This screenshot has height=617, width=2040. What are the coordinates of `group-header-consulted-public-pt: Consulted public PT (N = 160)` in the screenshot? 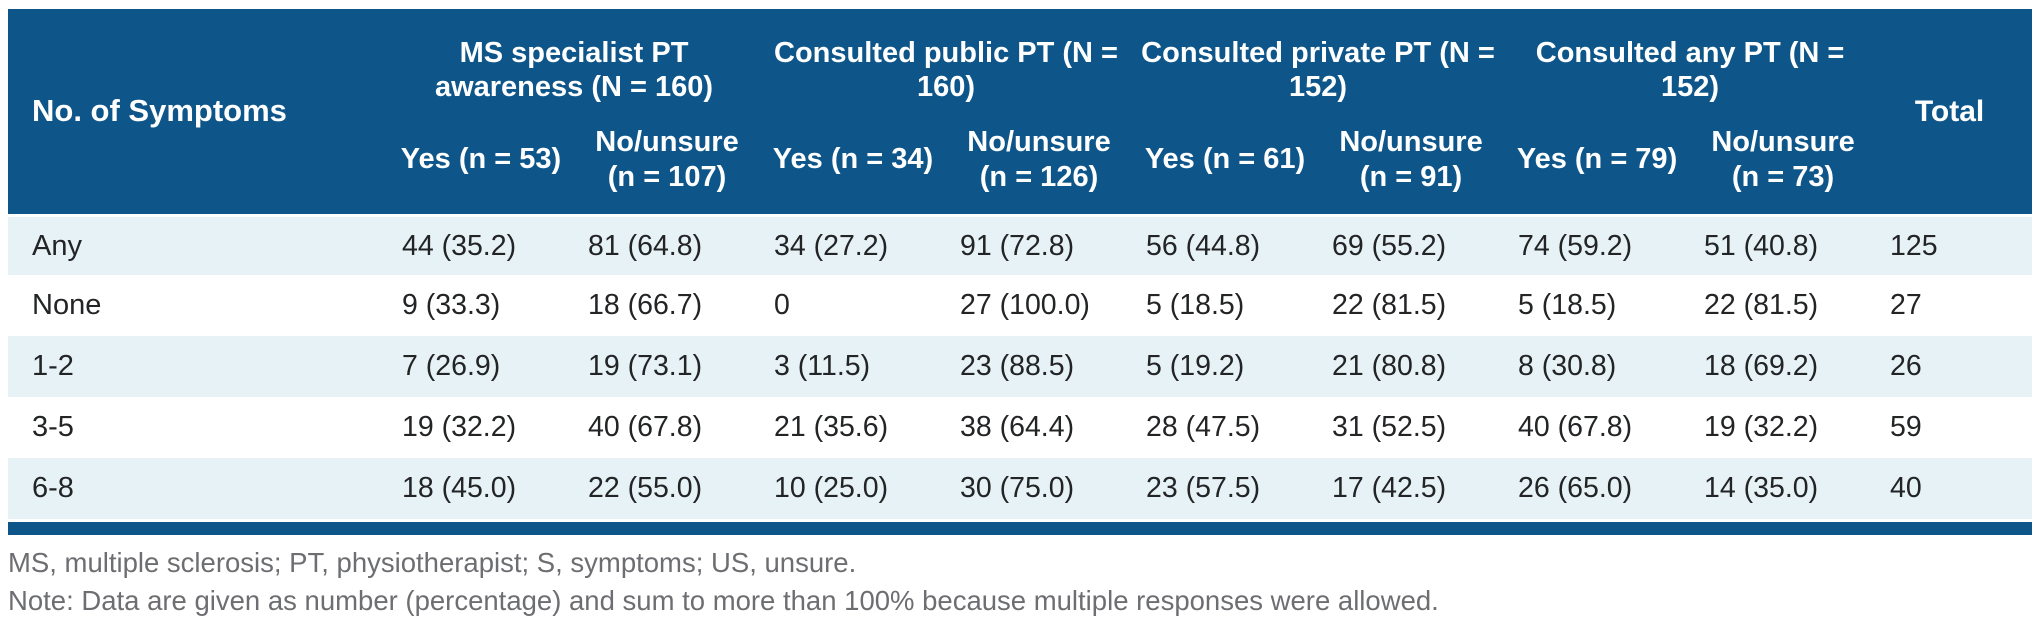 It's located at (946, 65).